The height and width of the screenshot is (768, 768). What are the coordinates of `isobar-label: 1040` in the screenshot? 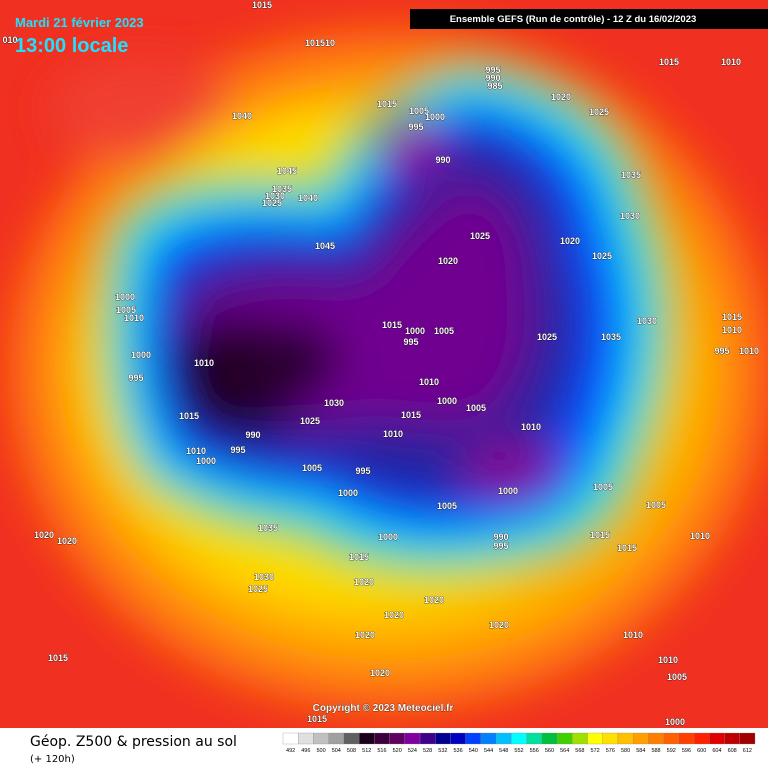 It's located at (242, 116).